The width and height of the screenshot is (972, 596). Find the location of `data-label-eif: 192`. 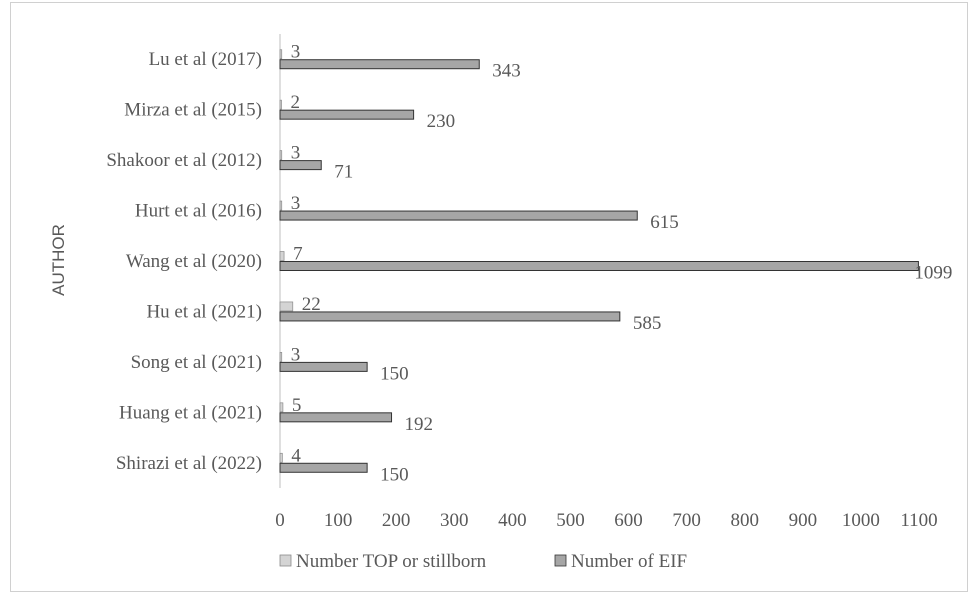

data-label-eif: 192 is located at coordinates (419, 424).